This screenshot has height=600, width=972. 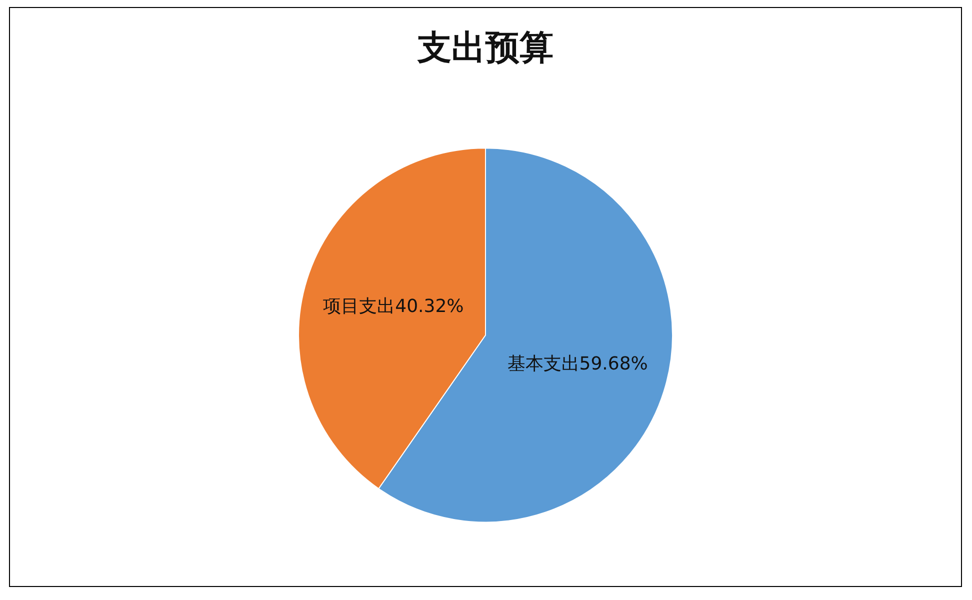 What do you see at coordinates (393, 306) in the screenshot?
I see `slice-label: 项目支出40.32%` at bounding box center [393, 306].